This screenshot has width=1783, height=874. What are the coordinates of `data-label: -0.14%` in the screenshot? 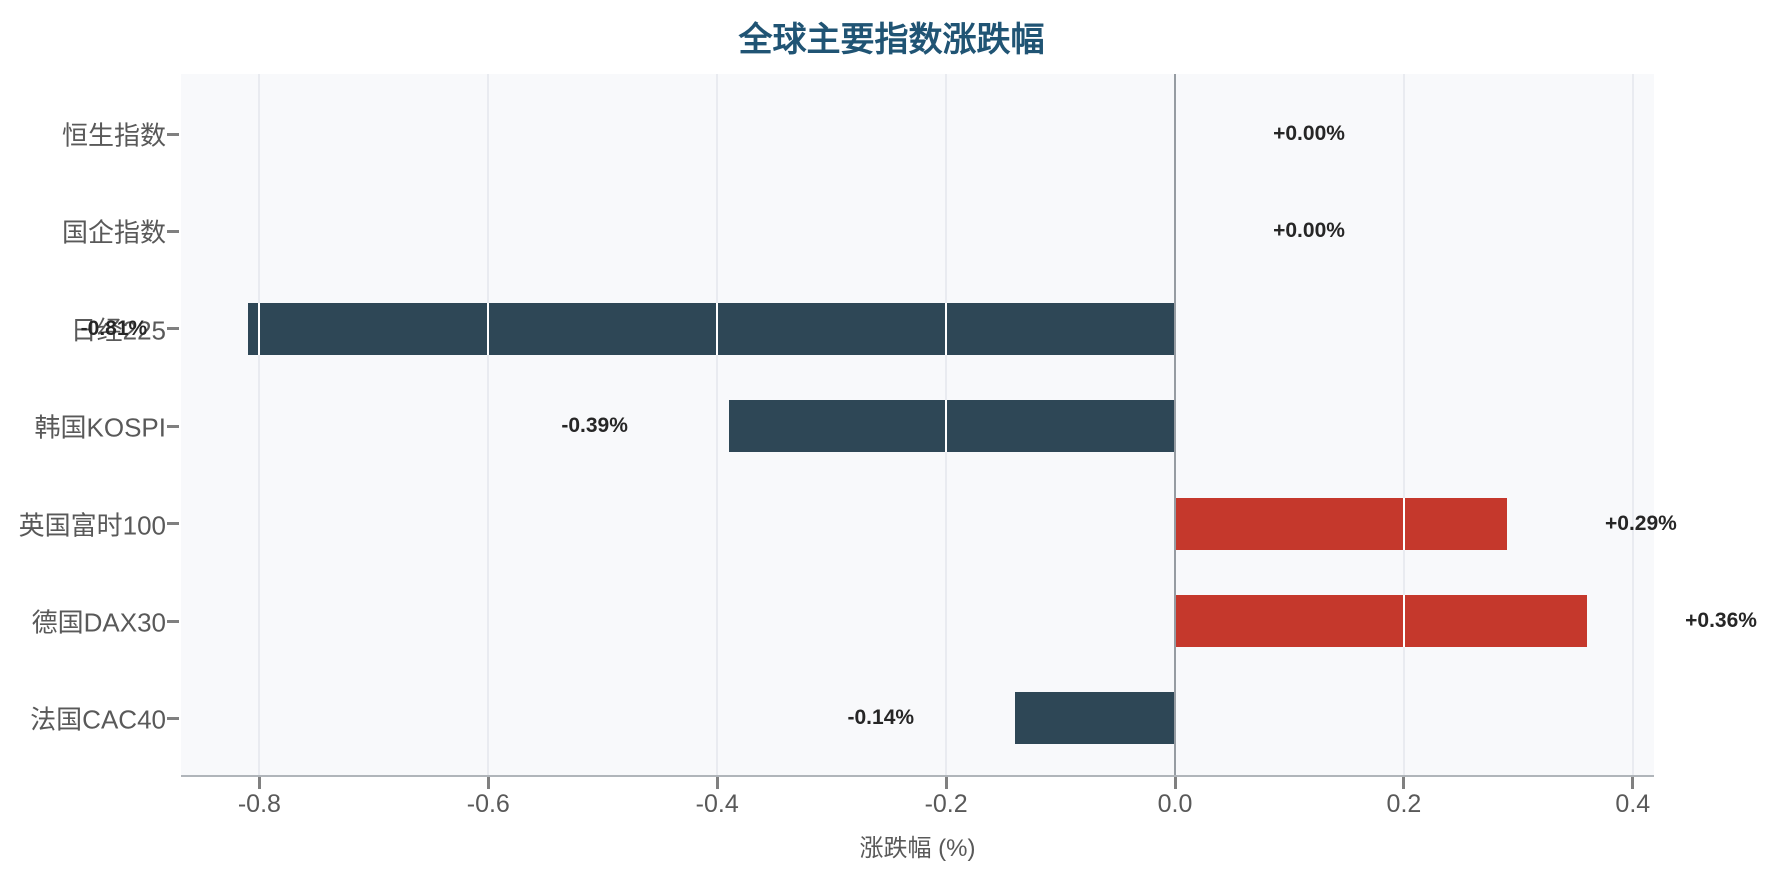 It's located at (881, 718).